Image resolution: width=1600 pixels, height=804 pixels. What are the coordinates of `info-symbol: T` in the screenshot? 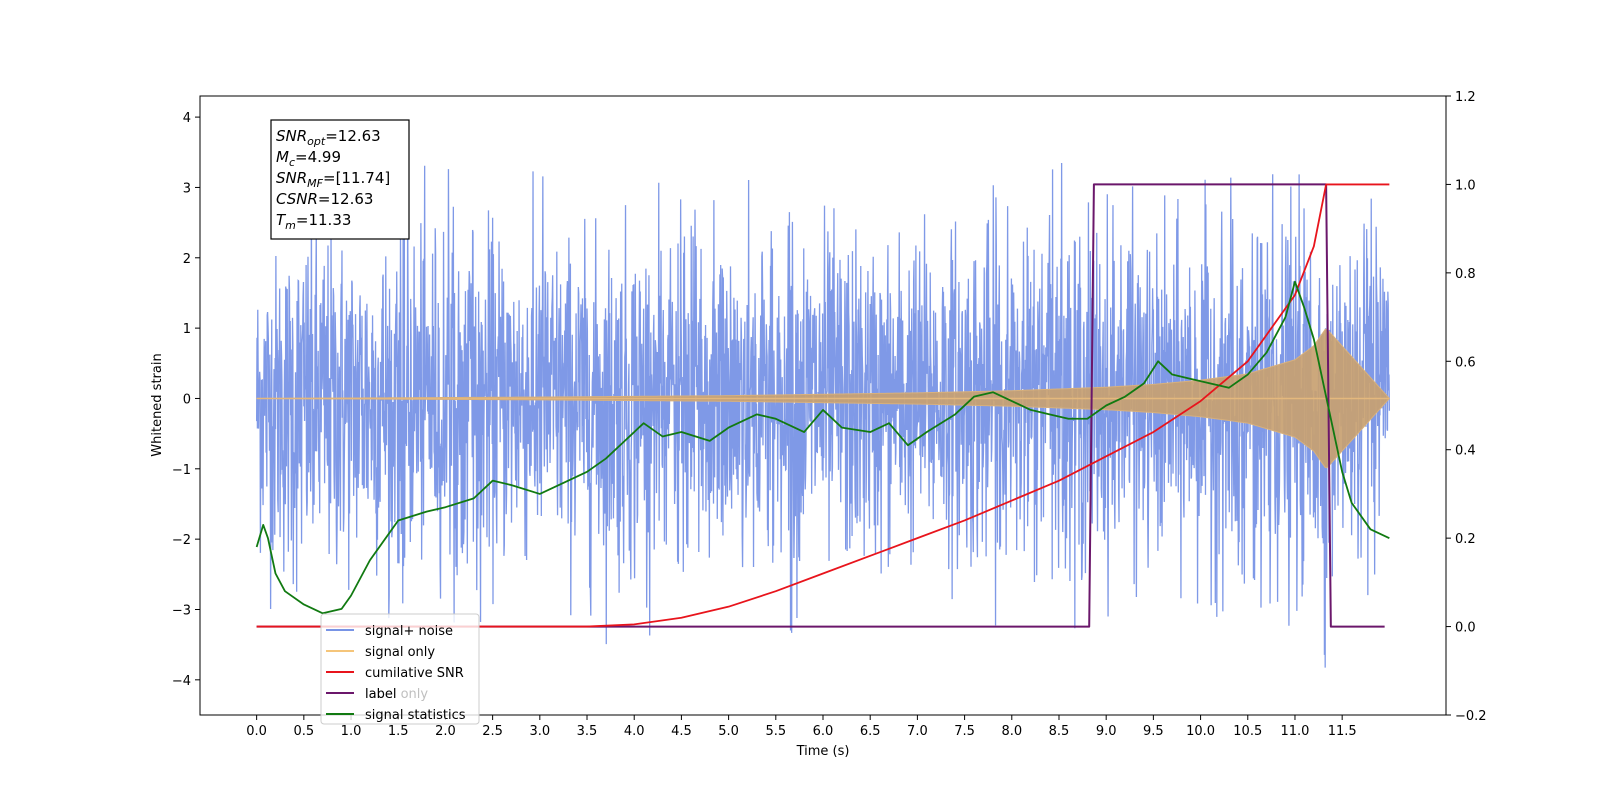 It's located at (281, 220).